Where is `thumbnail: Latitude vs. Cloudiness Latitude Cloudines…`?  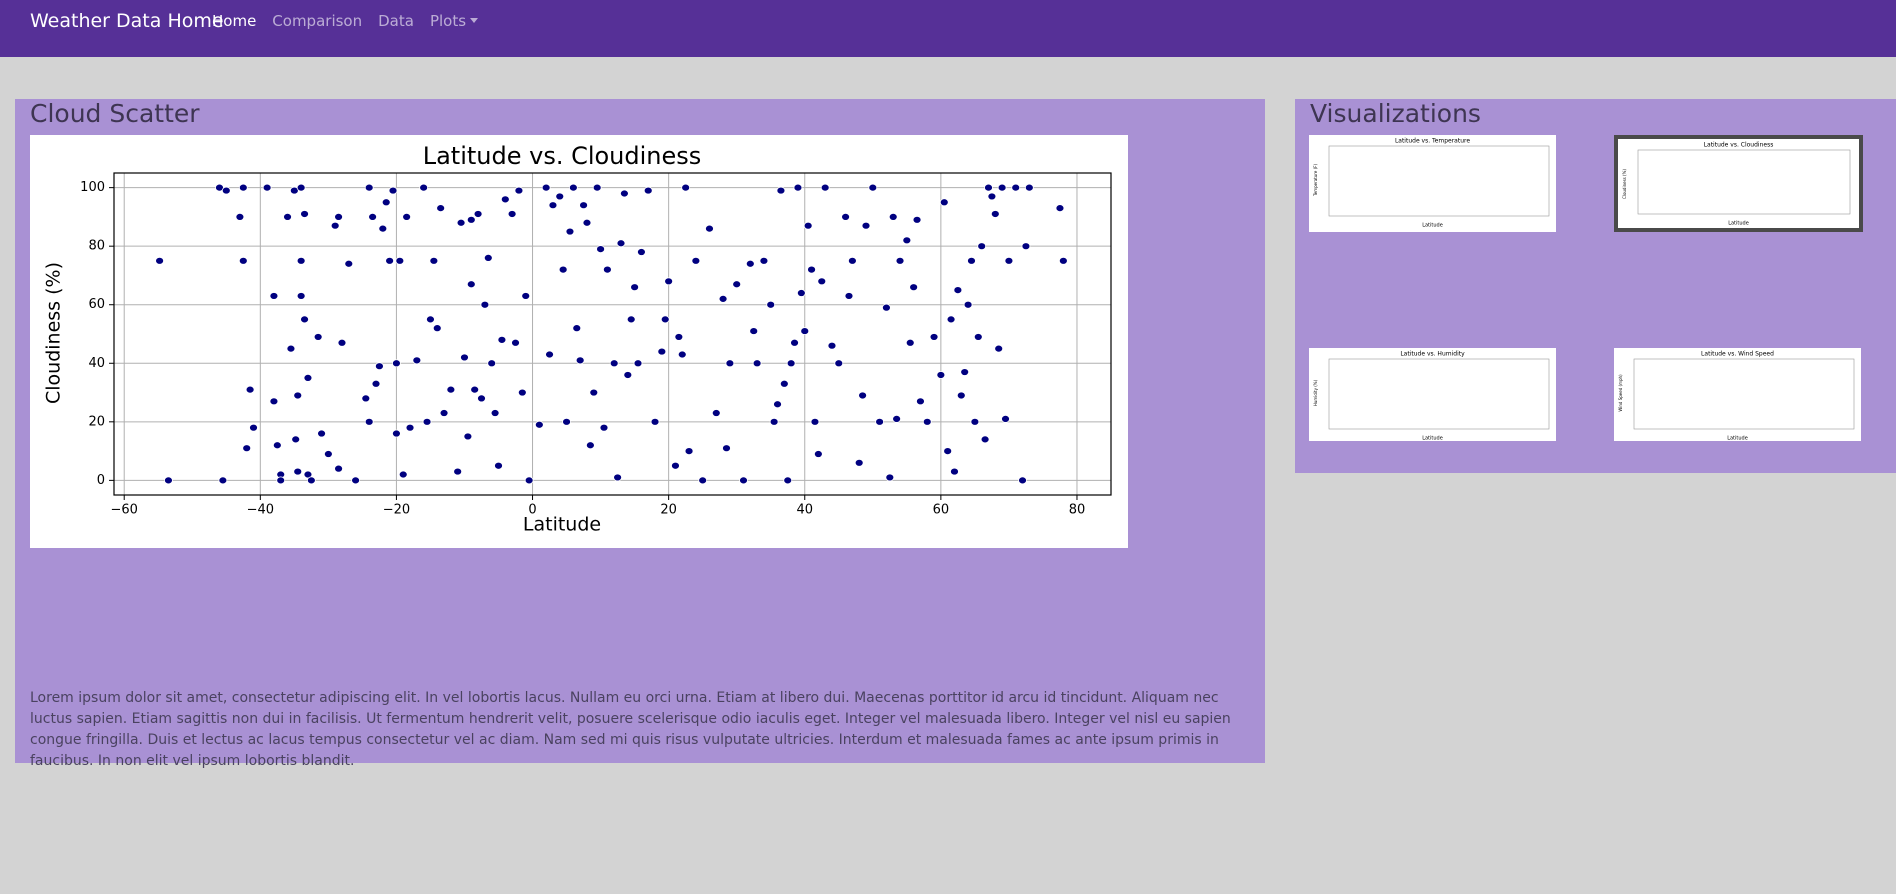 thumbnail: Latitude vs. Cloudiness Latitude Cloudines… is located at coordinates (1738, 183).